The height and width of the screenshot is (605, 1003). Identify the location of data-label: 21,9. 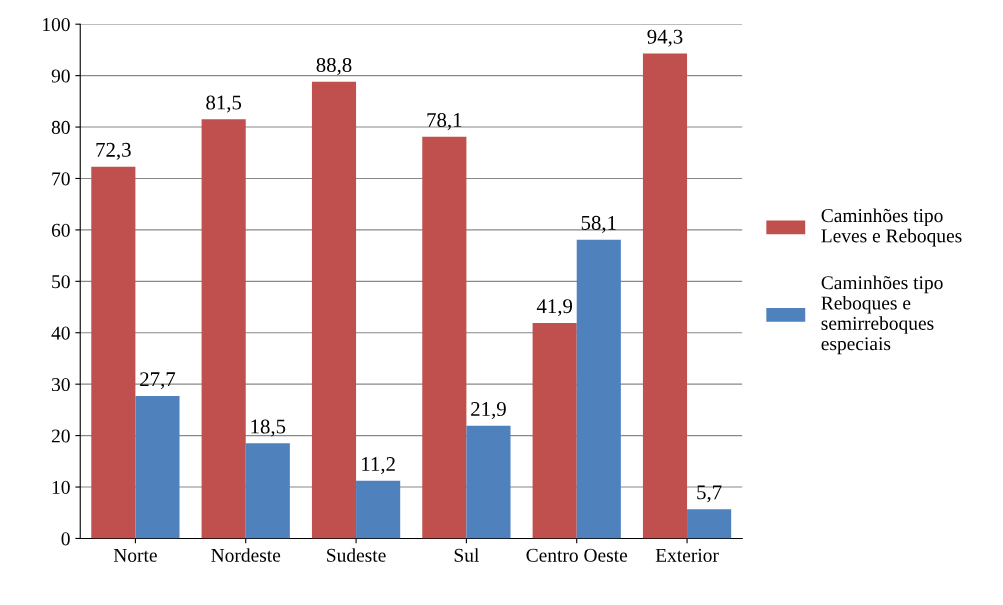
(488, 411).